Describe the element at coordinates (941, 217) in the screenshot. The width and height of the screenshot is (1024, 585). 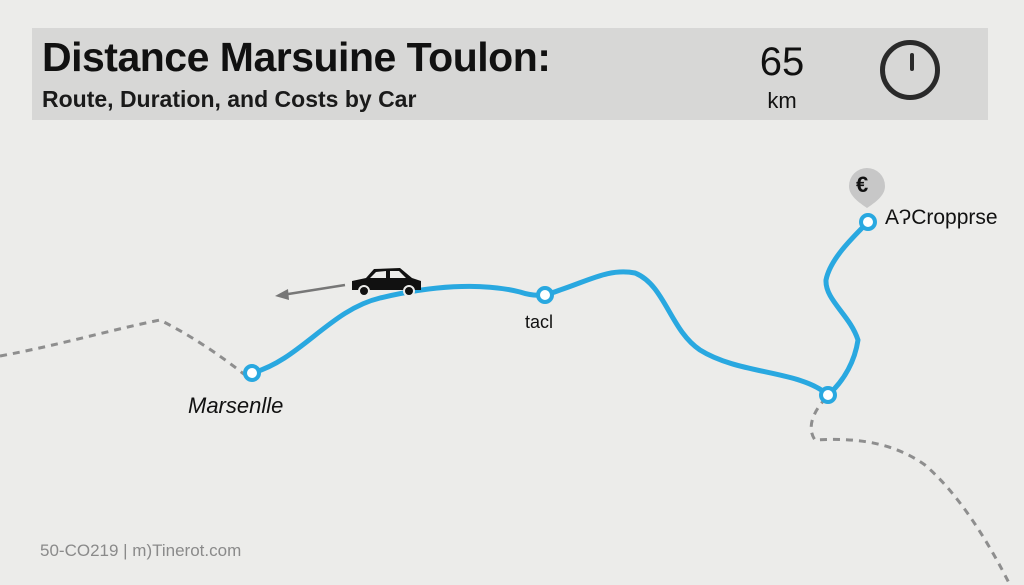
I see `end-city-label: AɁCropрrse` at that location.